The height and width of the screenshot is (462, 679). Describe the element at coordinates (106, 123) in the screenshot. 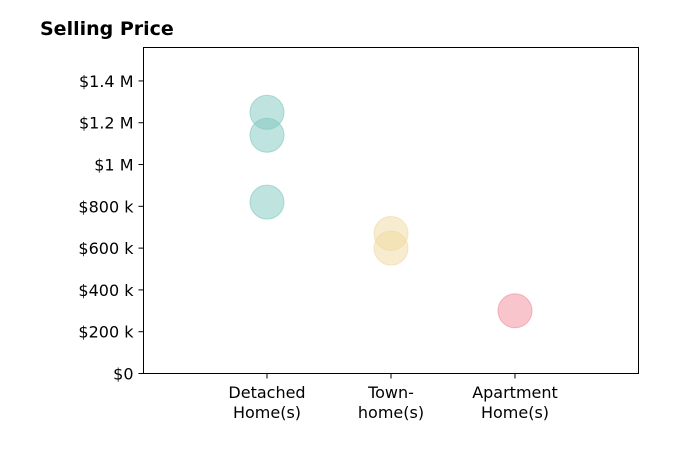

I see `y-tick-label: $1.2 M` at that location.